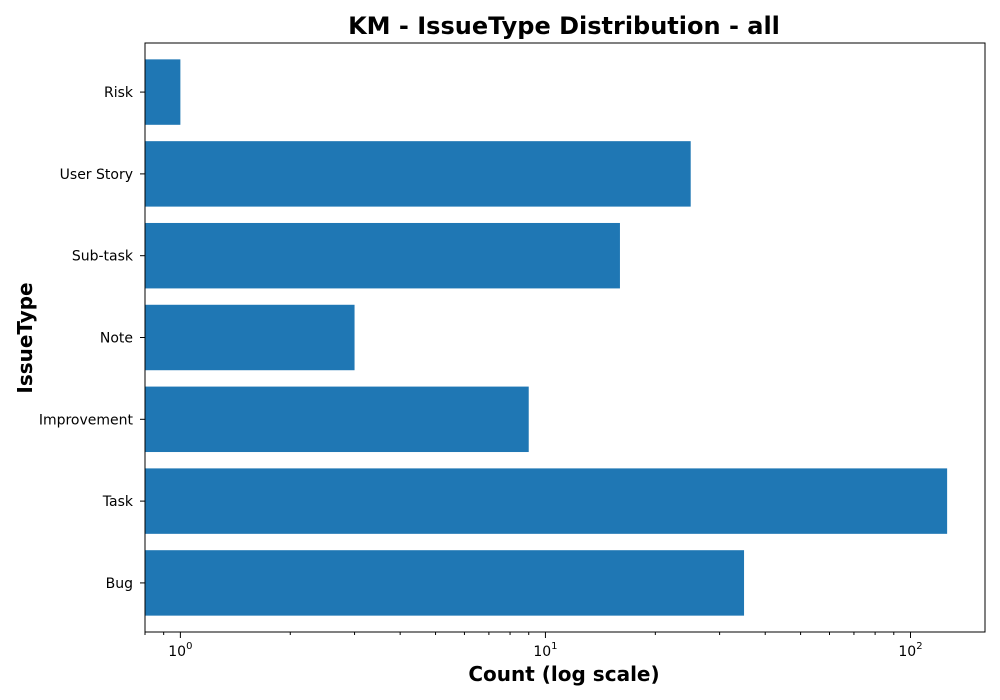  I want to click on y-tick-label: Bug, so click(119, 584).